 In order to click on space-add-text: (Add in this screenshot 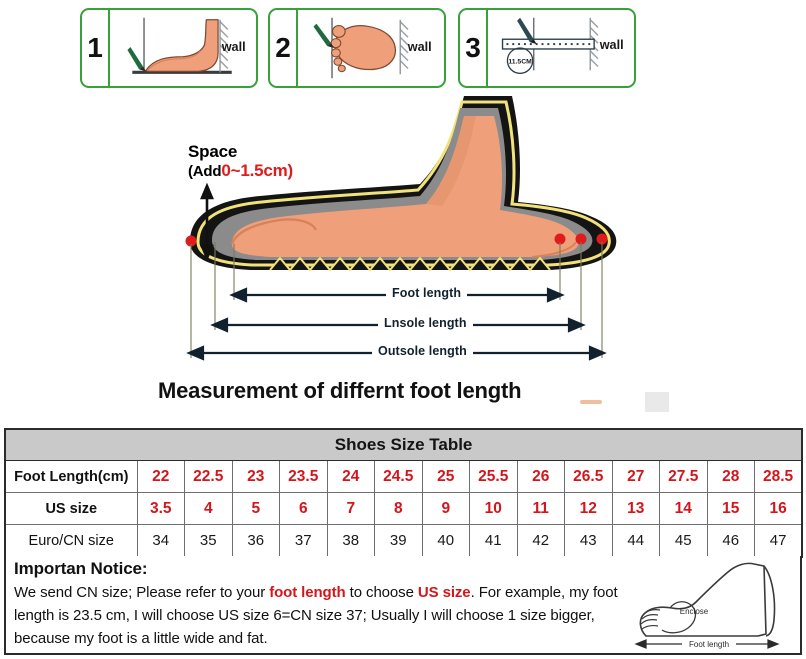, I will do `click(205, 172)`.